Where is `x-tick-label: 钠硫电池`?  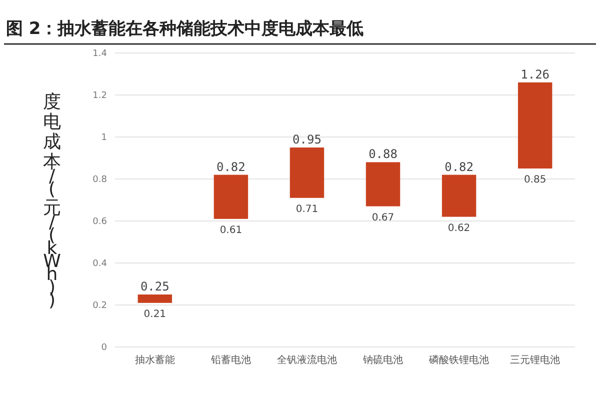 x-tick-label: 钠硫电池 is located at coordinates (383, 360).